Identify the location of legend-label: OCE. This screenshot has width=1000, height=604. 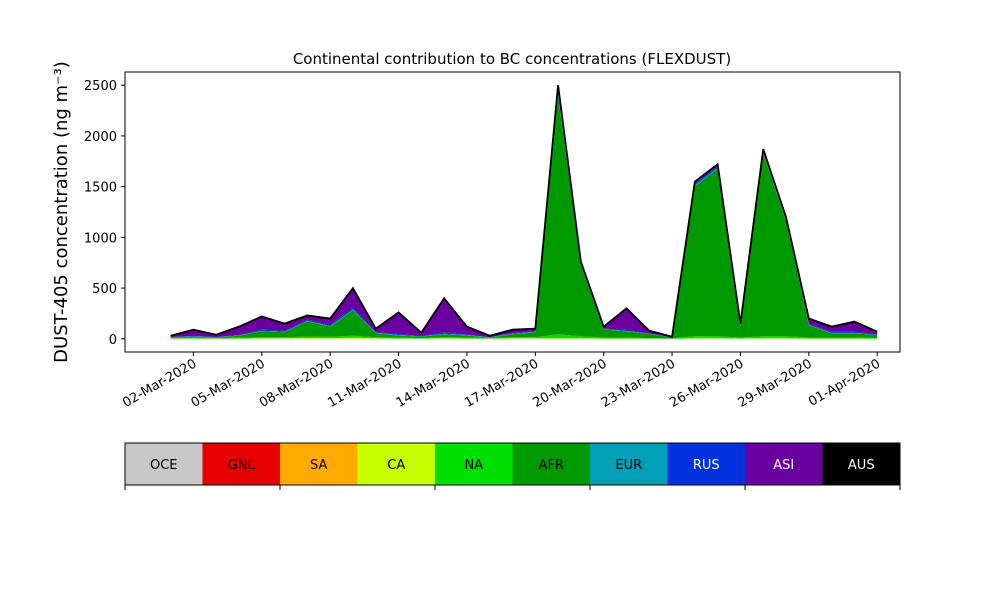
(164, 465).